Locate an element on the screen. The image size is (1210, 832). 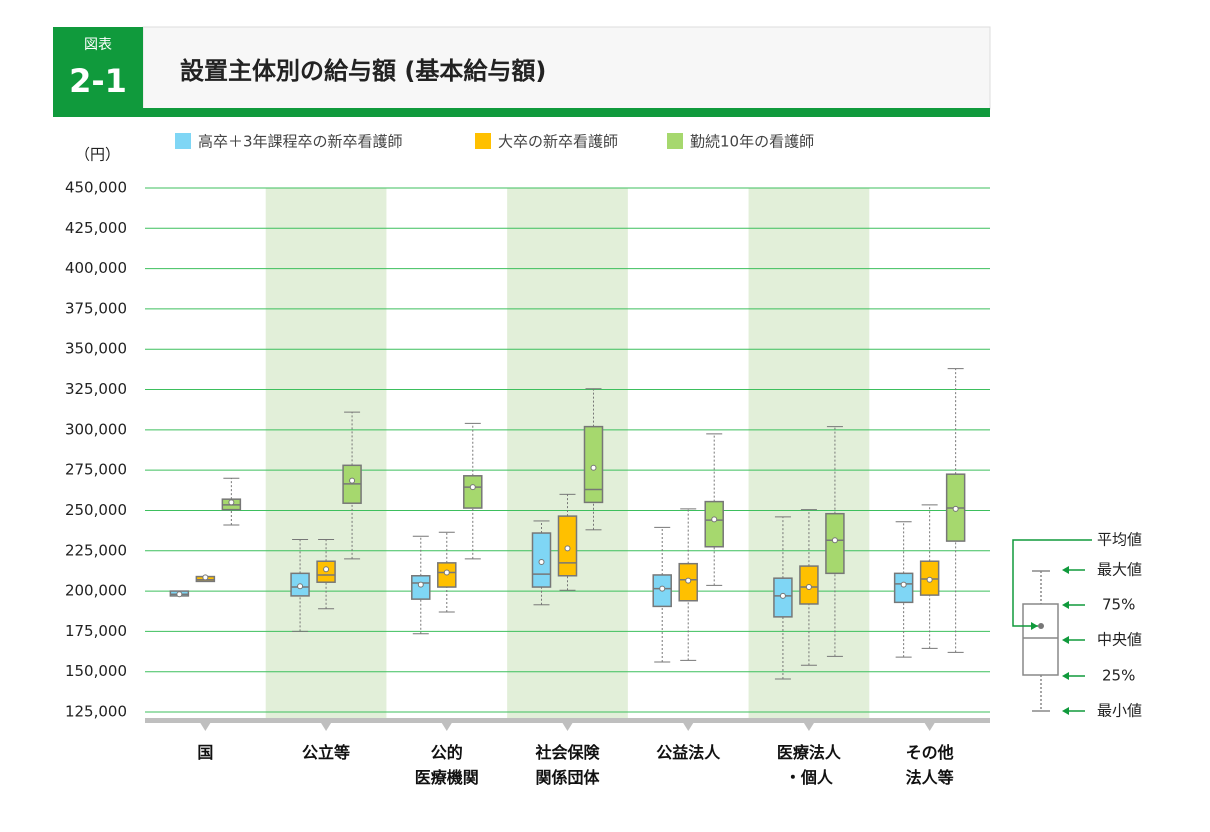
legend-q1: 25% is located at coordinates (1118, 676).